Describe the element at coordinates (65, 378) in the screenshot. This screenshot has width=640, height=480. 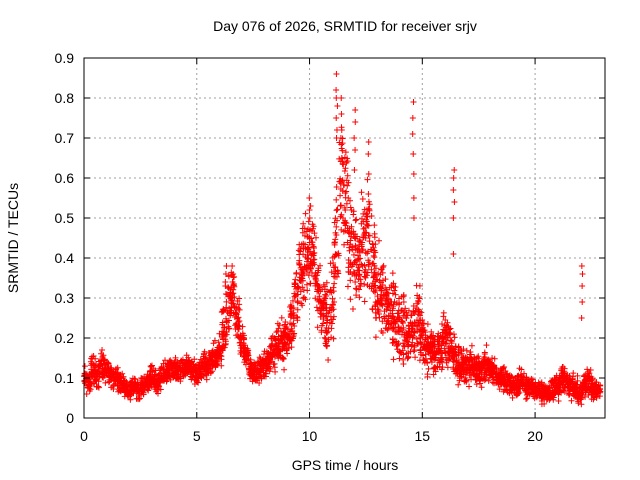
I see `y-tick-label: 0.1` at that location.